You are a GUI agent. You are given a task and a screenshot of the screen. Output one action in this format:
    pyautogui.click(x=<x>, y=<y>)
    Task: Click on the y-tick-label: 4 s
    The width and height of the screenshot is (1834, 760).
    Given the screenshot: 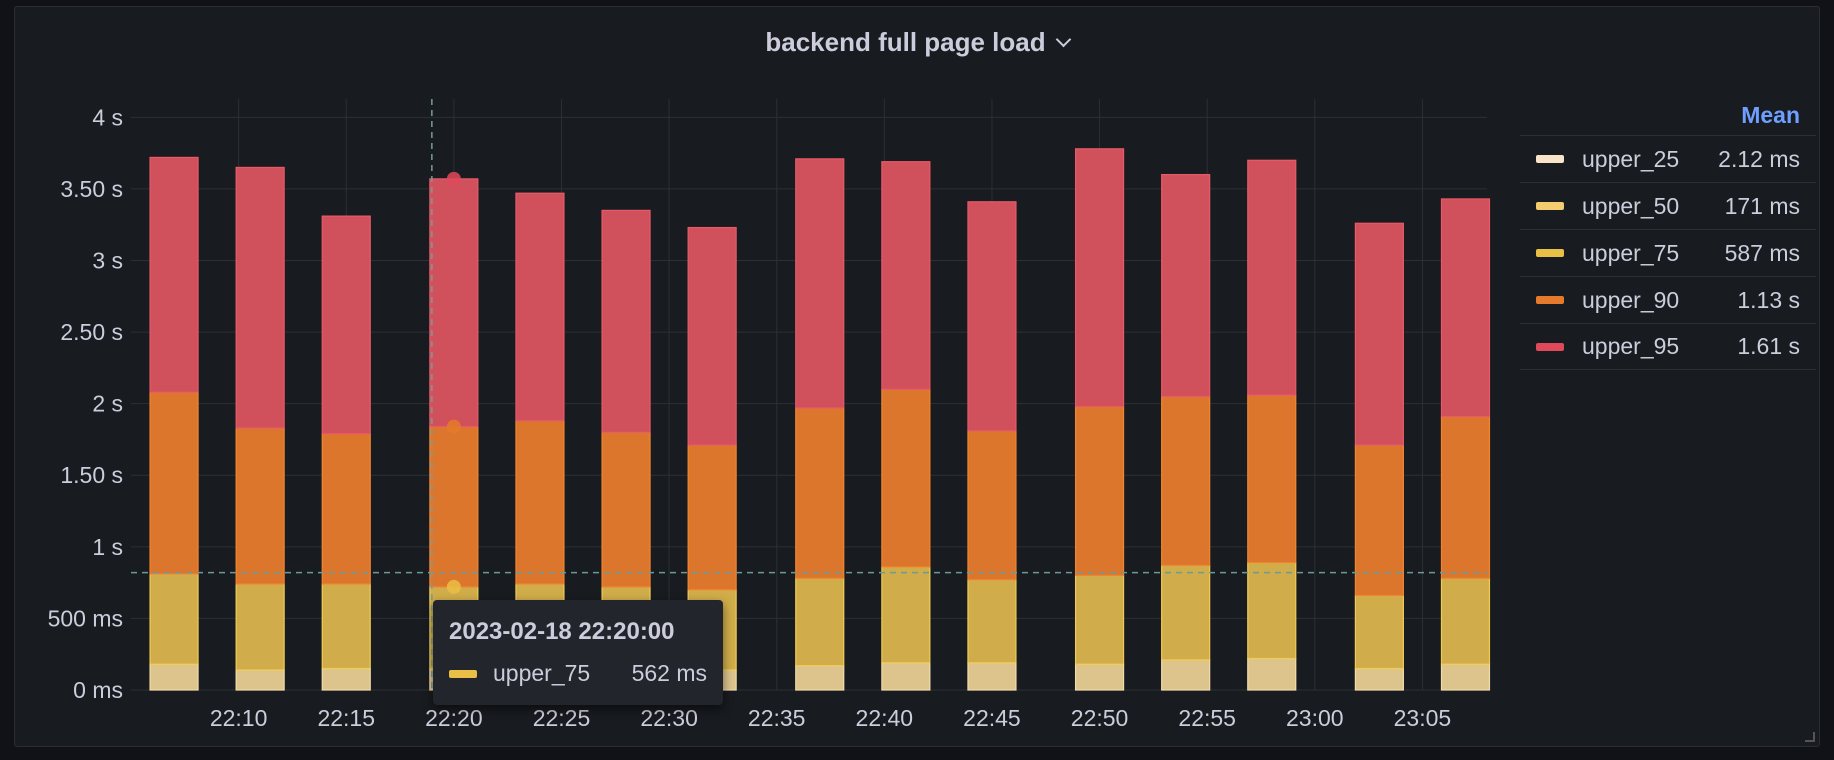 What is the action you would take?
    pyautogui.click(x=107, y=117)
    